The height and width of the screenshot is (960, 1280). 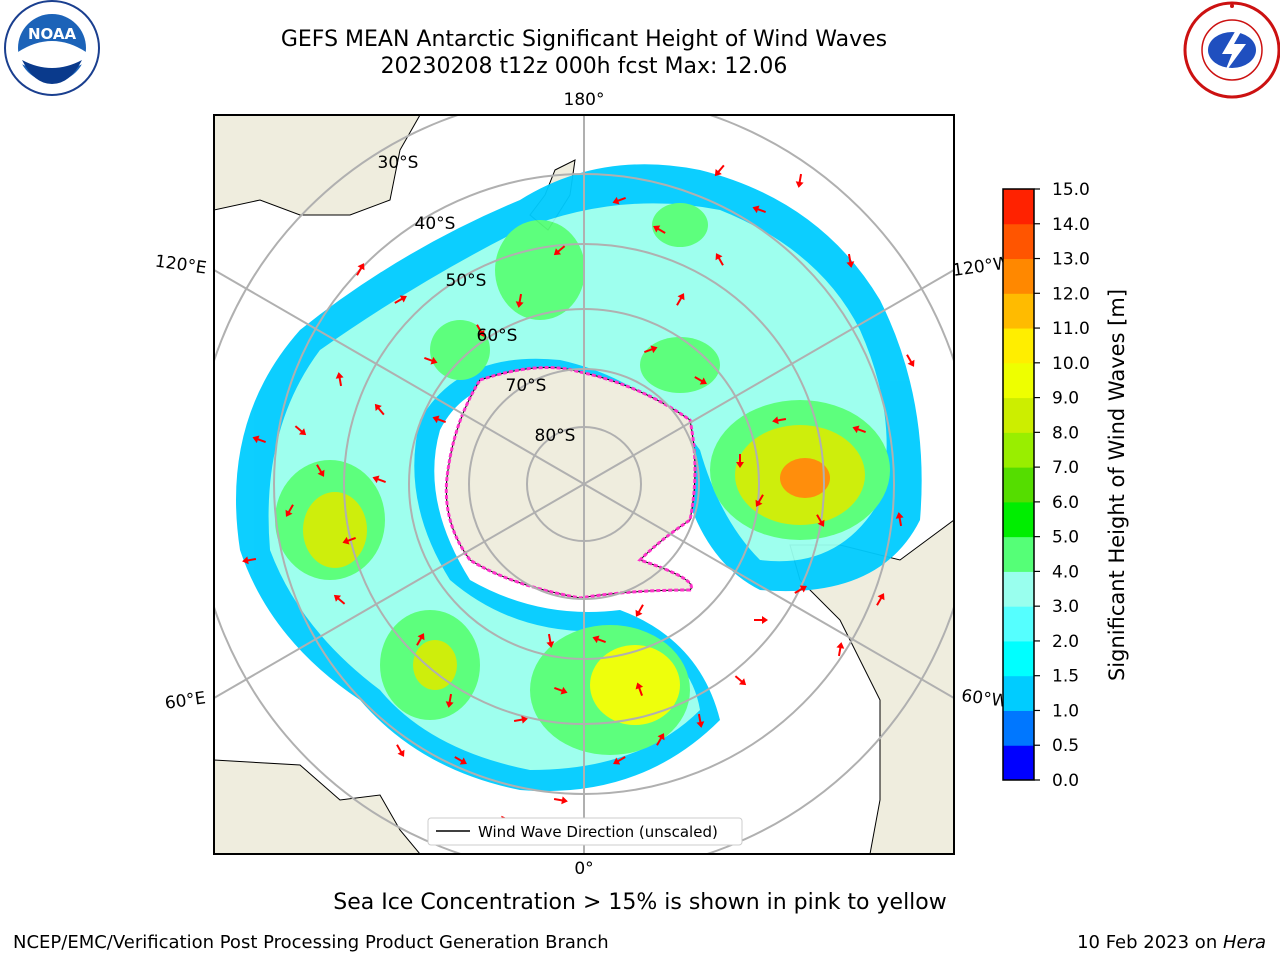 I want to click on lat-label-50s: 50°S, so click(x=466, y=281).